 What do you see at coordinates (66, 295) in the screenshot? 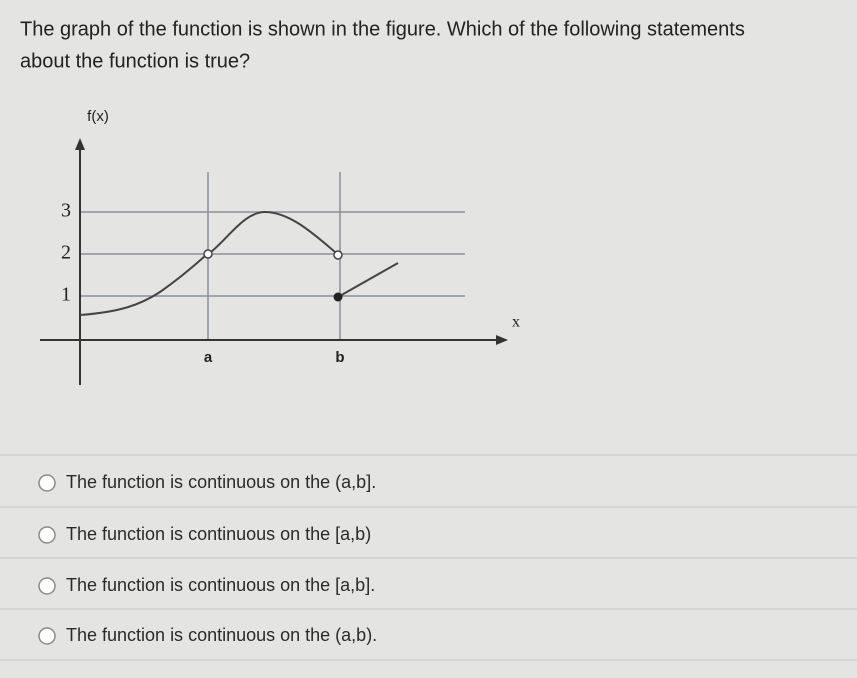
I see `y-label: 1` at bounding box center [66, 295].